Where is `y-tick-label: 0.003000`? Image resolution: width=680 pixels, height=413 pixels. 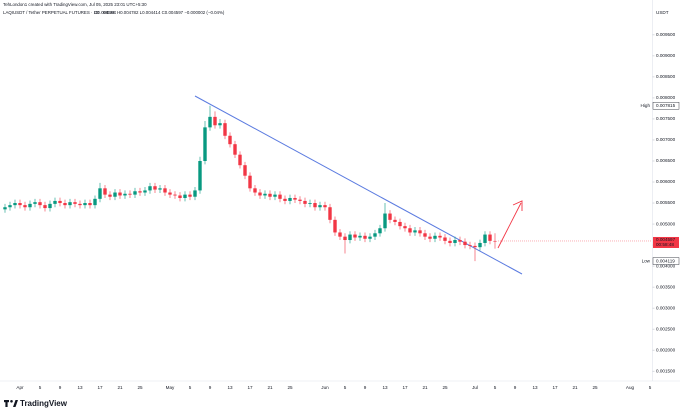
y-tick-label: 0.003000 is located at coordinates (666, 307).